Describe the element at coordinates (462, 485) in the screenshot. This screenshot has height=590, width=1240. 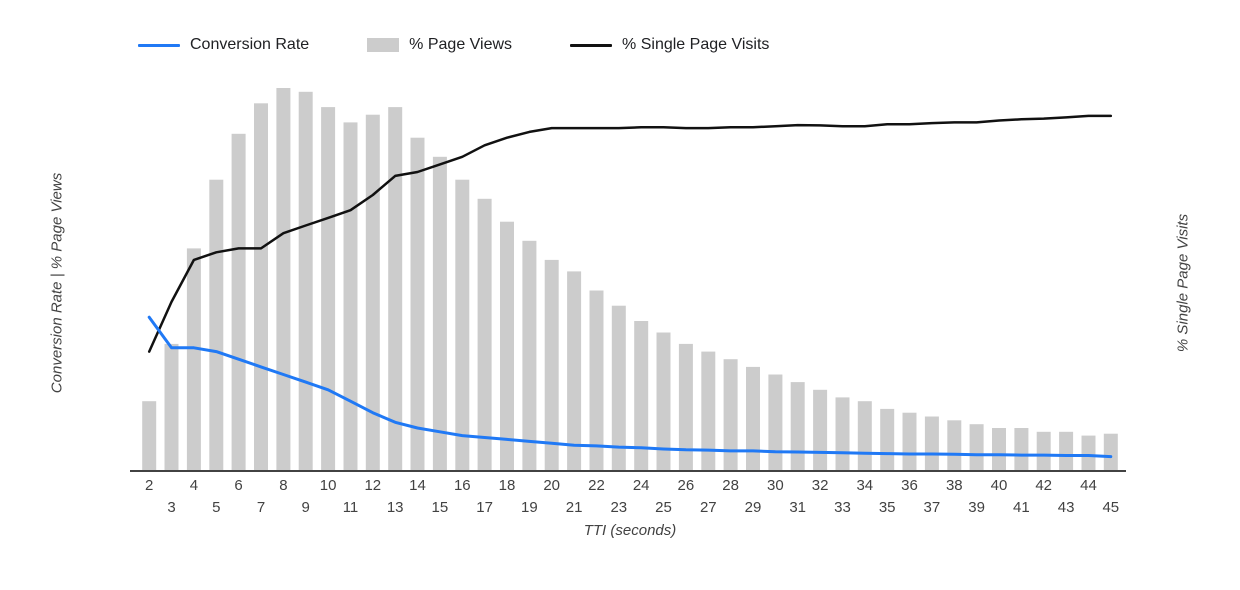
I see `x-tick-label: 16` at that location.